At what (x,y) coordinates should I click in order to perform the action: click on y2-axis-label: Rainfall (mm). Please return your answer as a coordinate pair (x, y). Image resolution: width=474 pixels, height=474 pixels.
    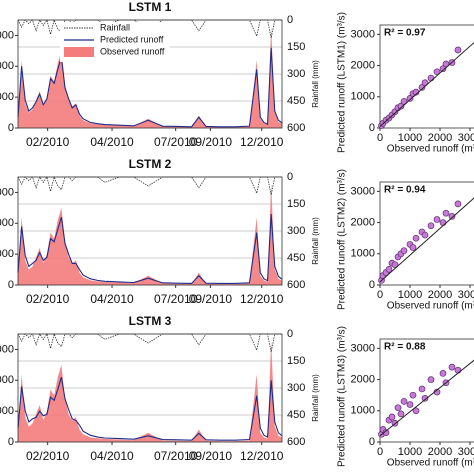
    Looking at the image, I should click on (315, 398).